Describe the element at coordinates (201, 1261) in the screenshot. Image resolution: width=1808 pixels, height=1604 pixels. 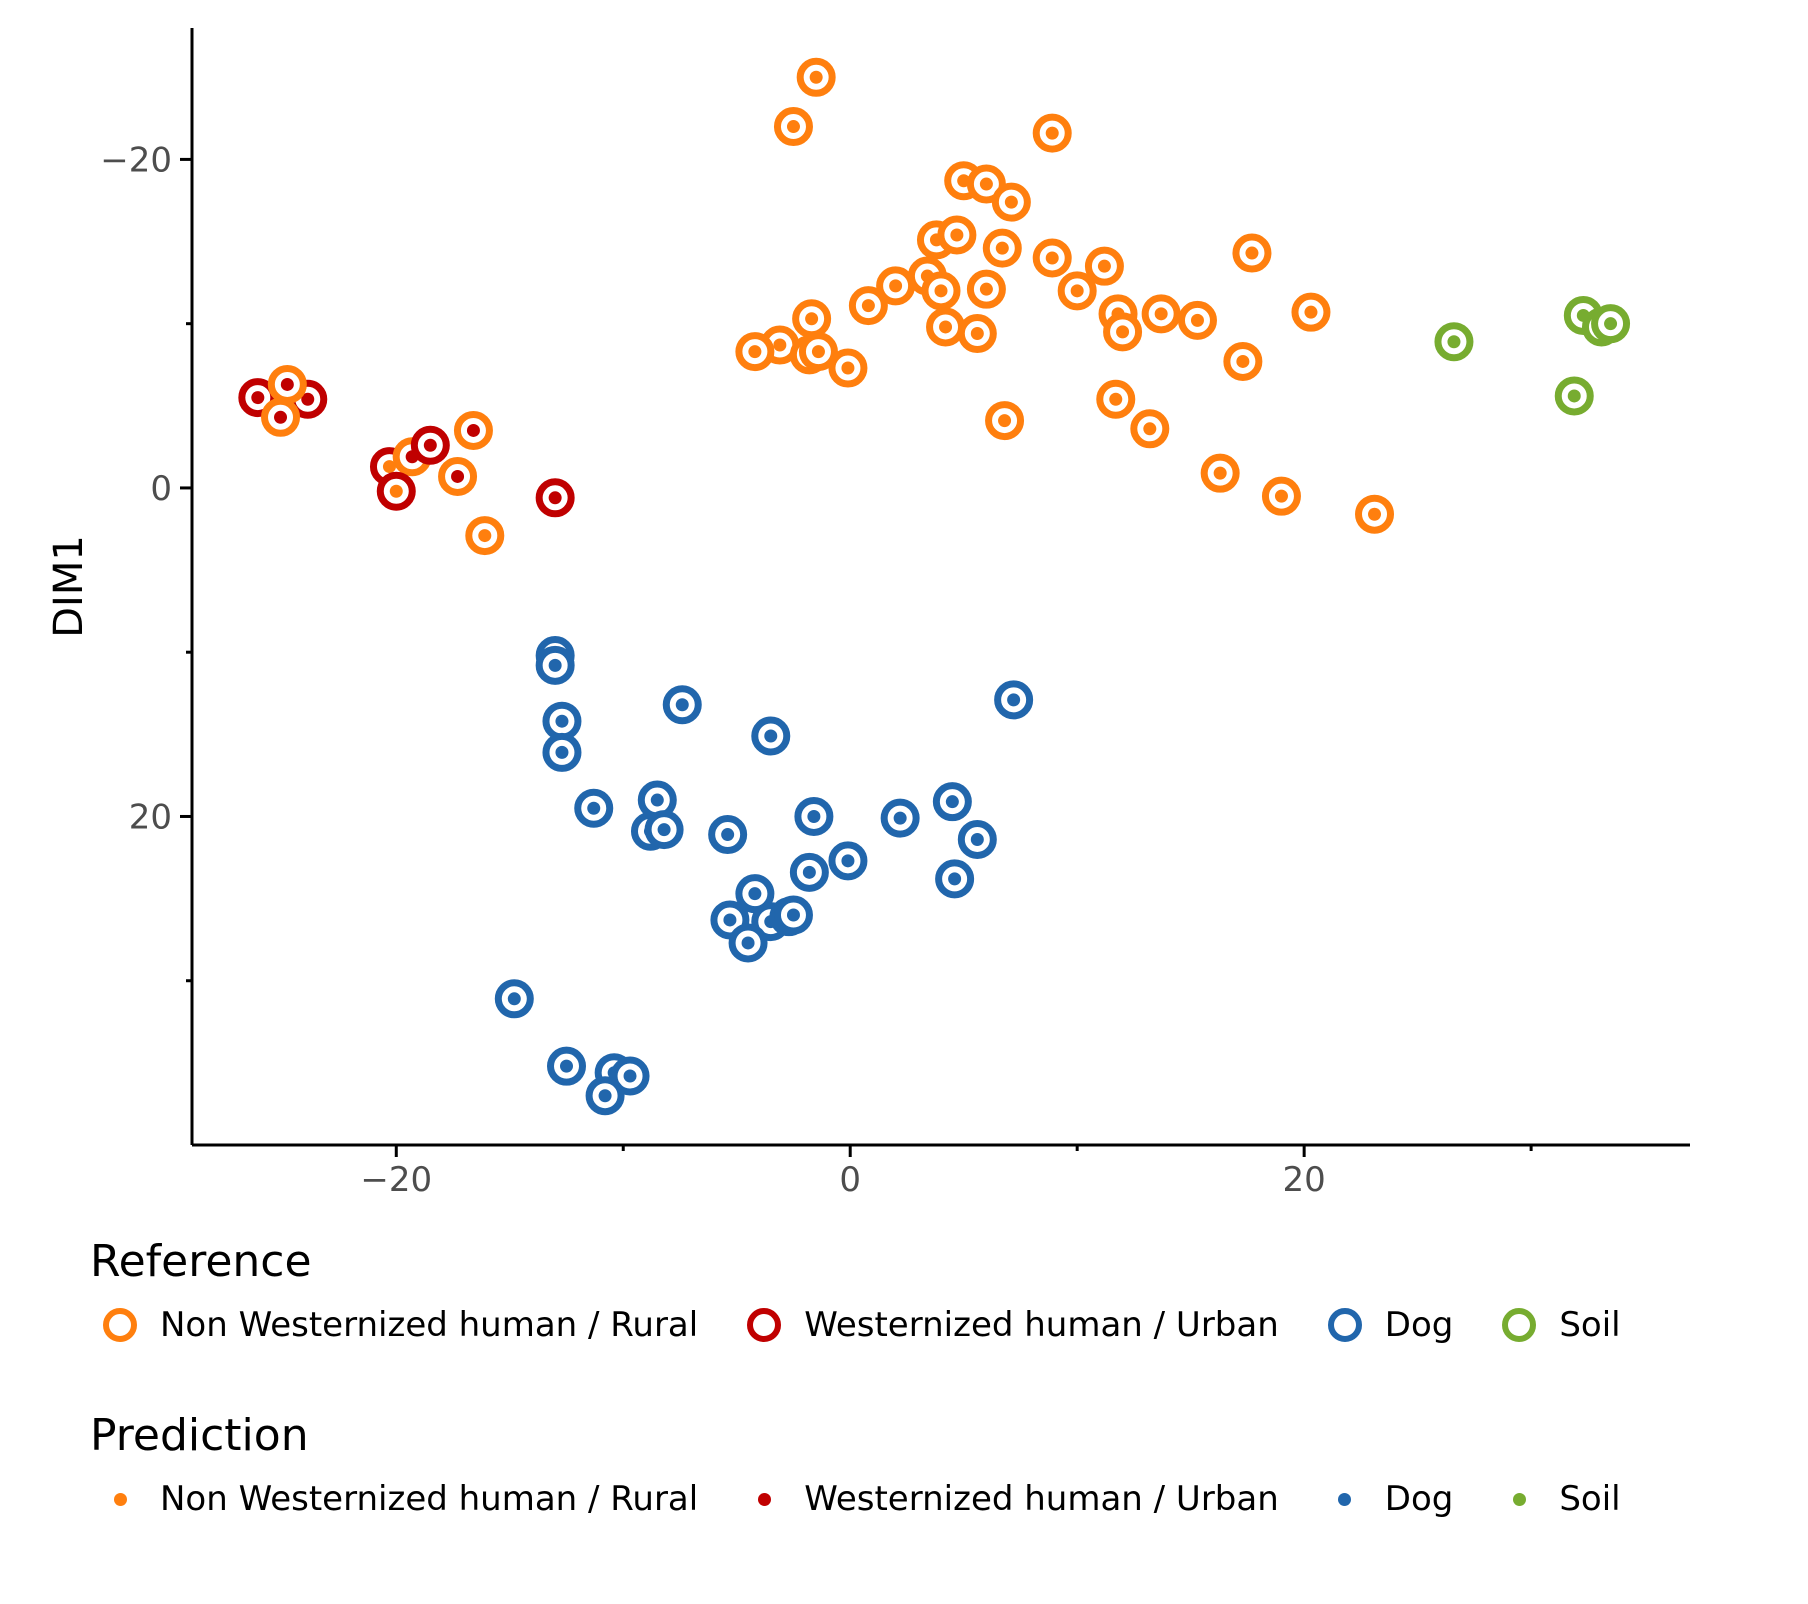
I see `legend-reference-title: Reference` at that location.